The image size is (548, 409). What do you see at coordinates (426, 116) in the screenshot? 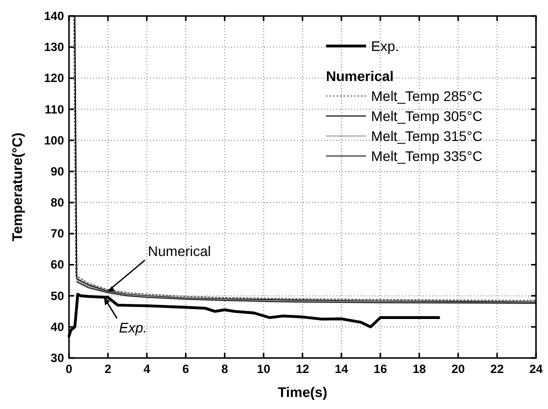
I see `legend-label: Melt_Temp 305°C` at bounding box center [426, 116].